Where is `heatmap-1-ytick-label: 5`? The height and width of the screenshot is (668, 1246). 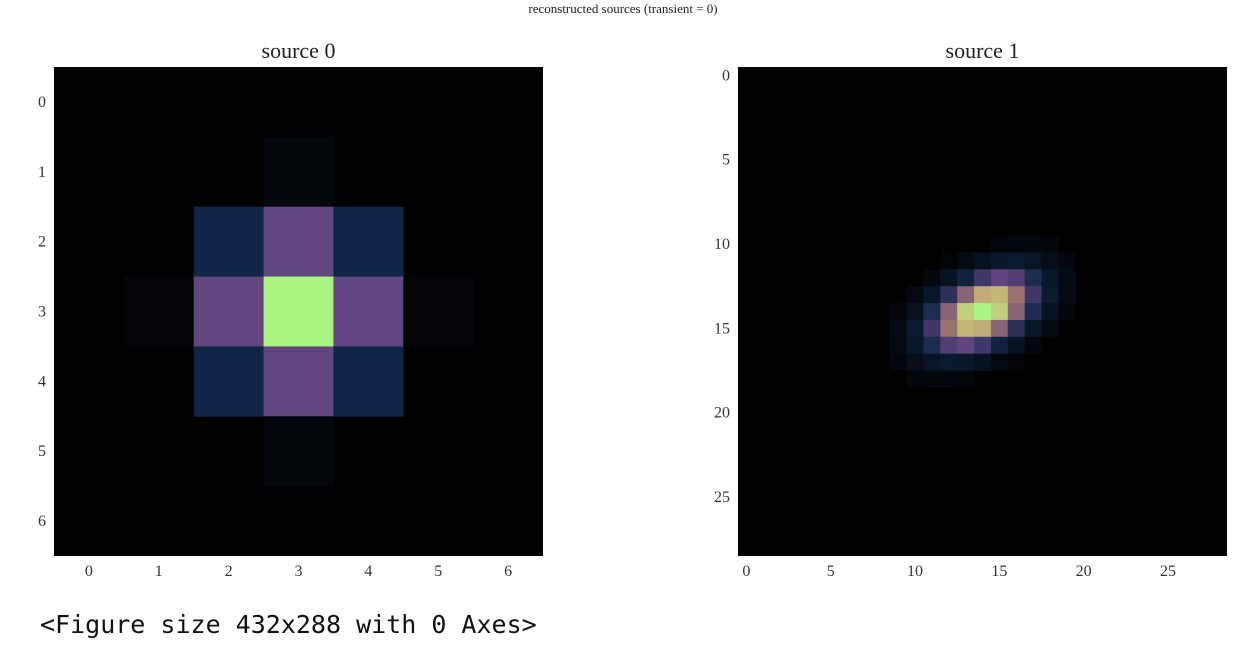 heatmap-1-ytick-label: 5 is located at coordinates (726, 160).